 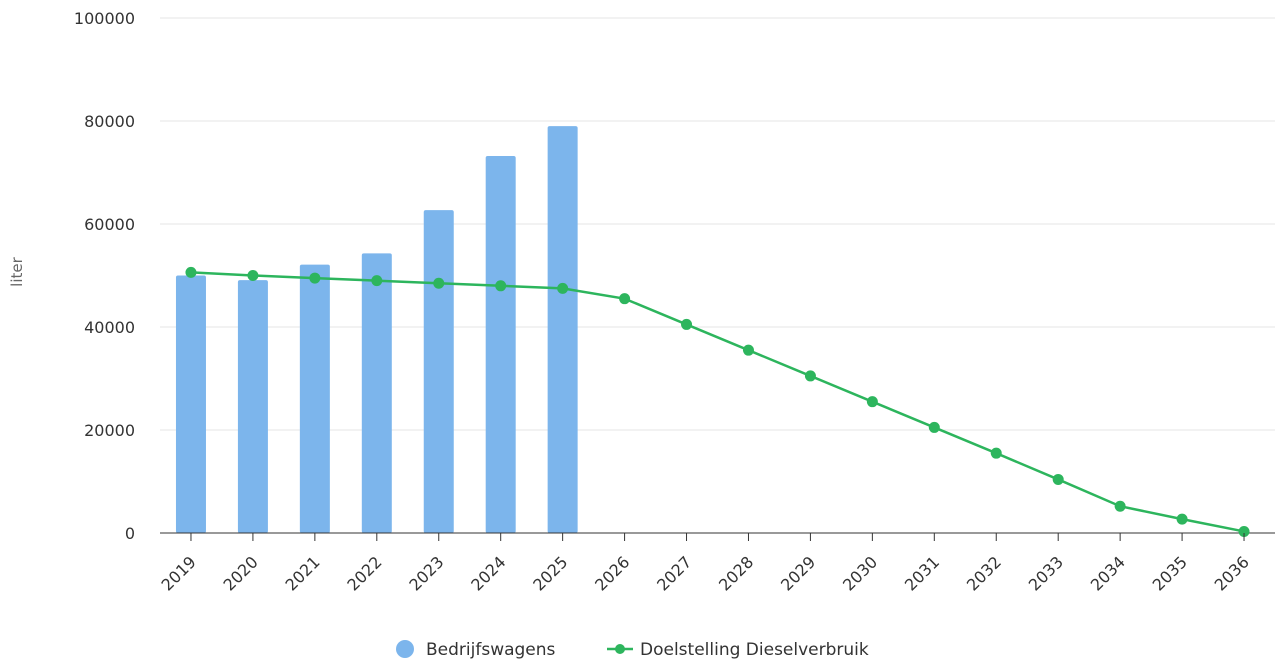 What do you see at coordinates (109, 121) in the screenshot?
I see `y-tick-label: 80000` at bounding box center [109, 121].